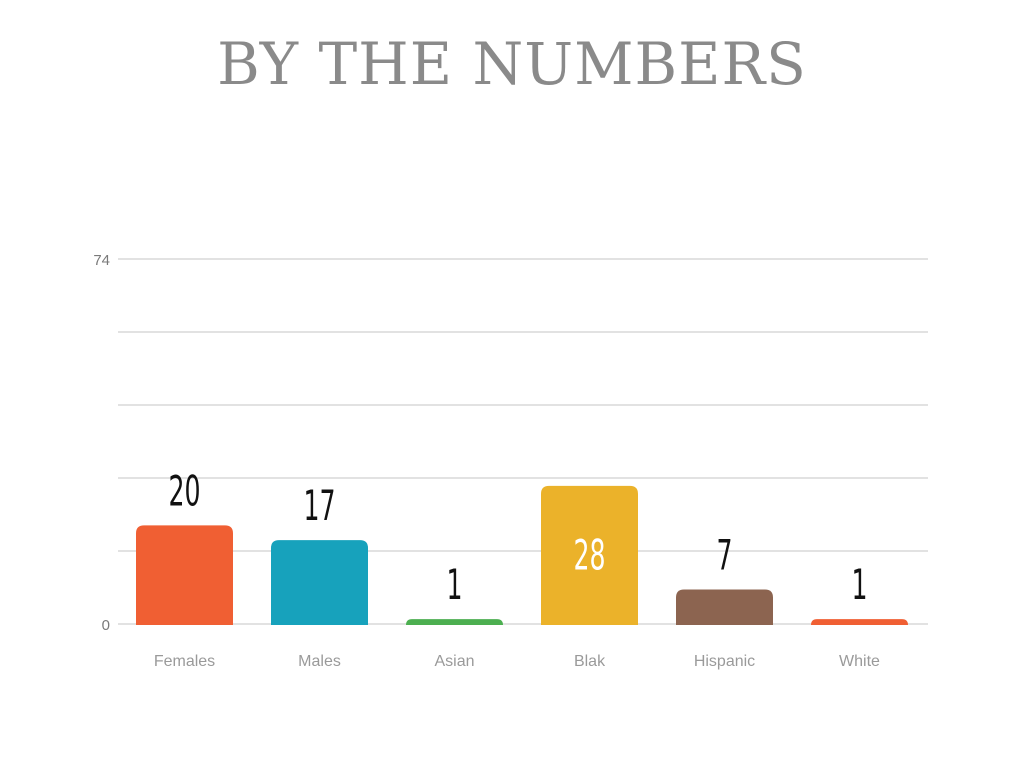 This screenshot has height=768, width=1024. Describe the element at coordinates (454, 661) in the screenshot. I see `x-tick-label: Asian` at that location.